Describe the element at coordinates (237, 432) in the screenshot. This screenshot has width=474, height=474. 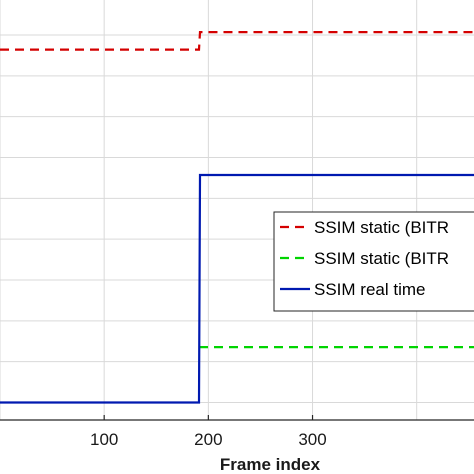
I see `axes: 100 200 300` at that location.